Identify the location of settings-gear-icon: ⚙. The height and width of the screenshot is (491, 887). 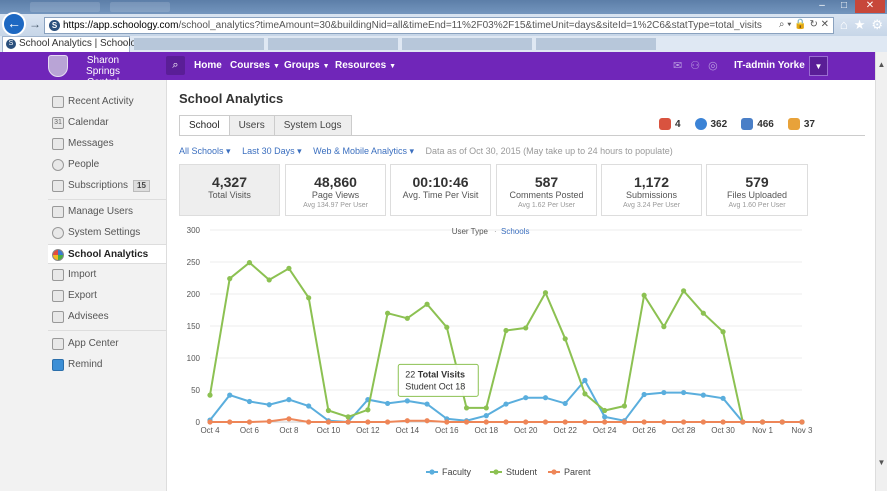
(877, 24).